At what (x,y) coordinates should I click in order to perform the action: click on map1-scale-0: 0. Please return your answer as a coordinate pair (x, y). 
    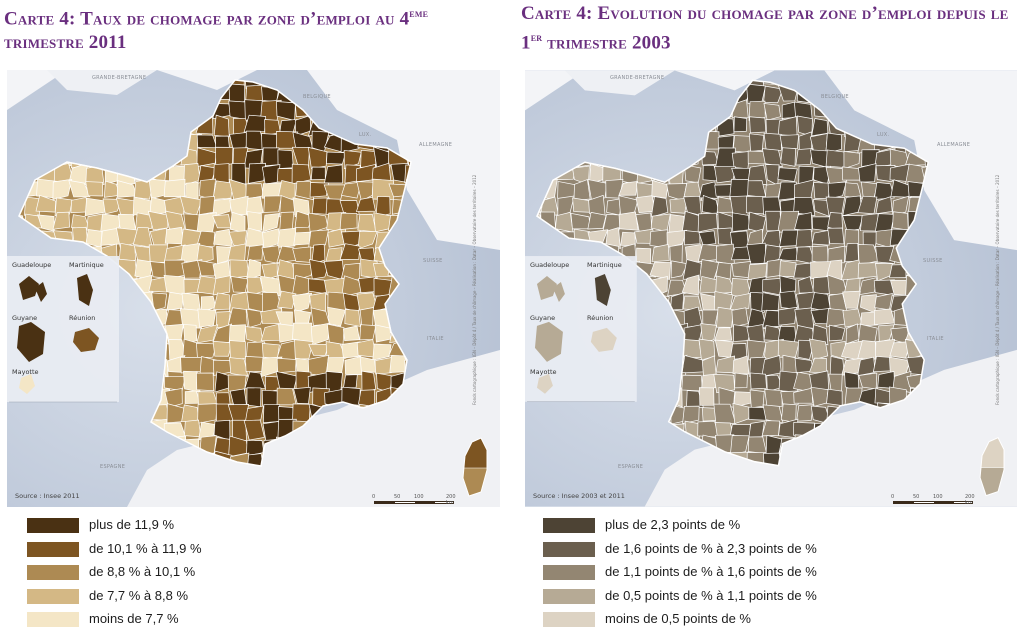
    Looking at the image, I should click on (374, 497).